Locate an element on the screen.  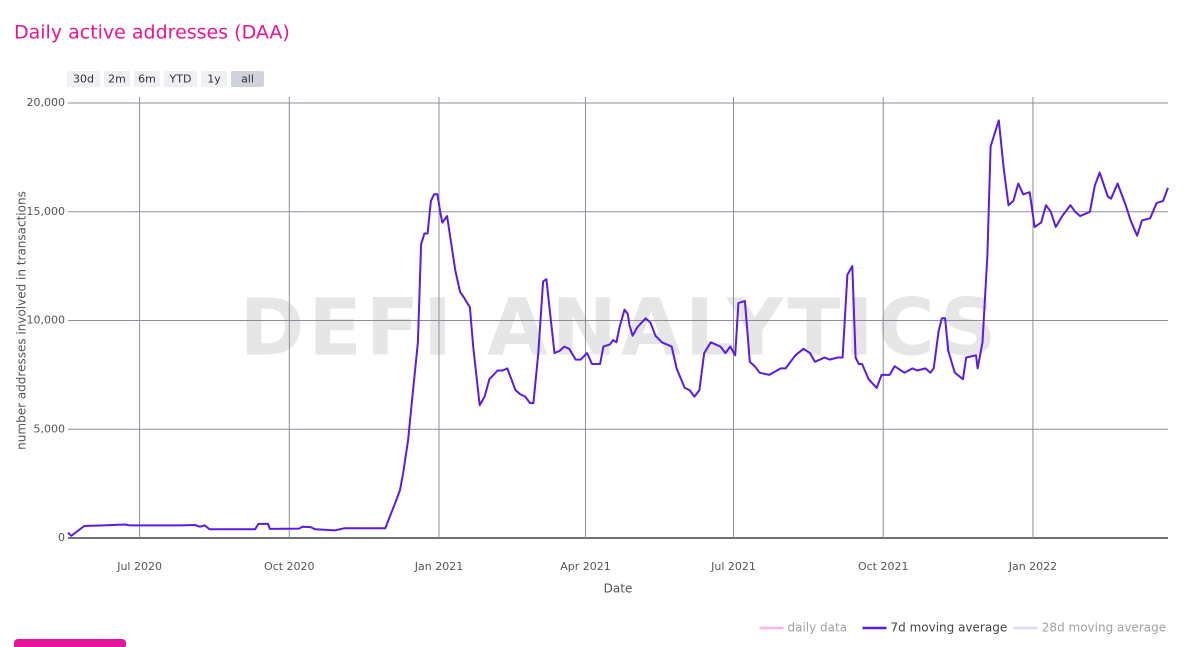
y-tick-label: 20,000 is located at coordinates (46, 102).